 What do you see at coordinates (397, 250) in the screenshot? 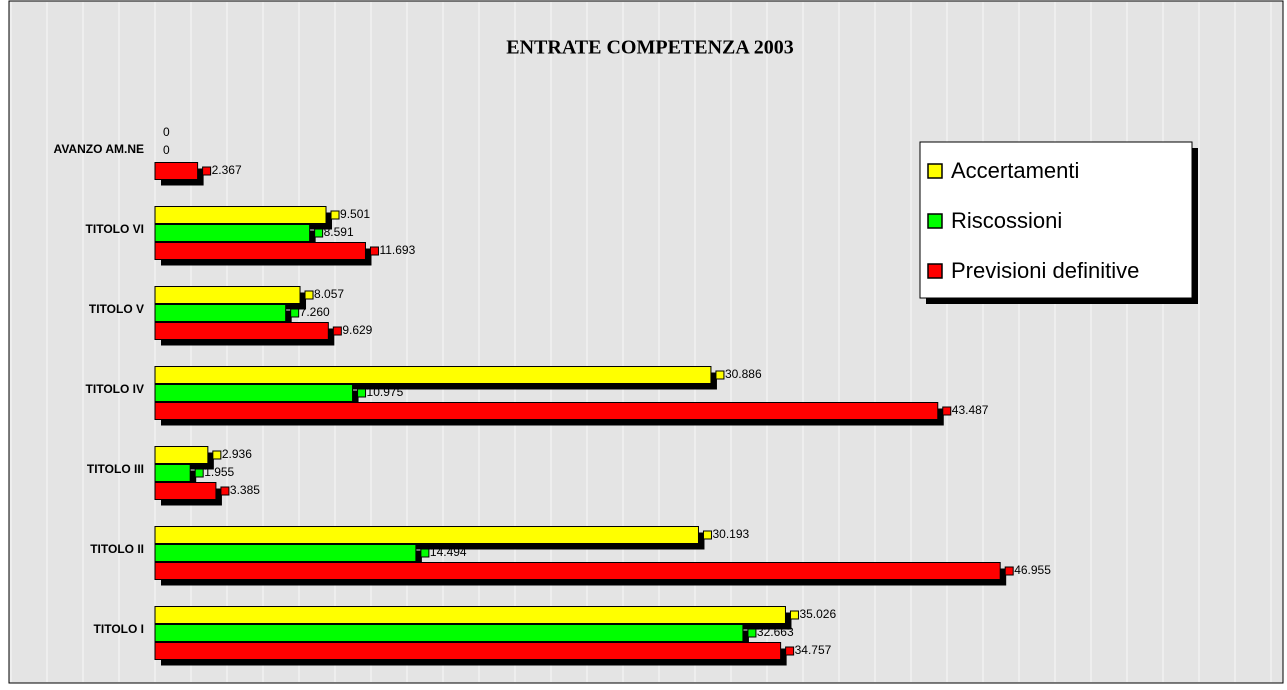
I see `value-label: 11.693` at bounding box center [397, 250].